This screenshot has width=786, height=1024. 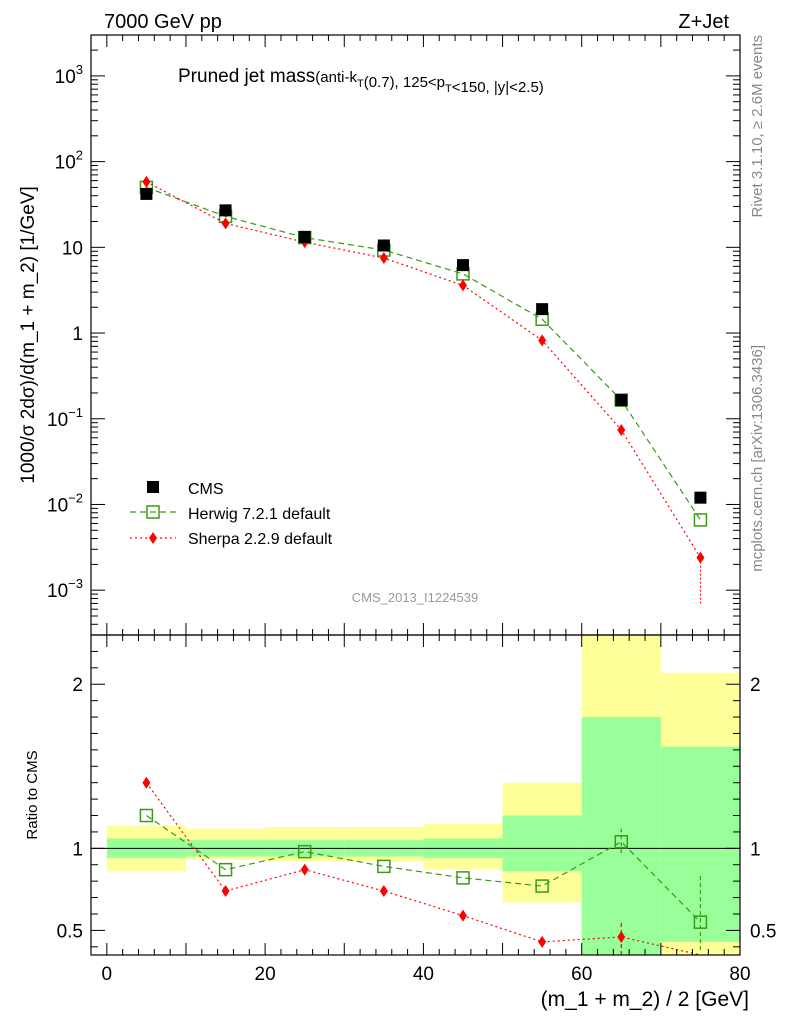 What do you see at coordinates (107, 974) in the screenshot?
I see `x-tick-label-0: 0` at bounding box center [107, 974].